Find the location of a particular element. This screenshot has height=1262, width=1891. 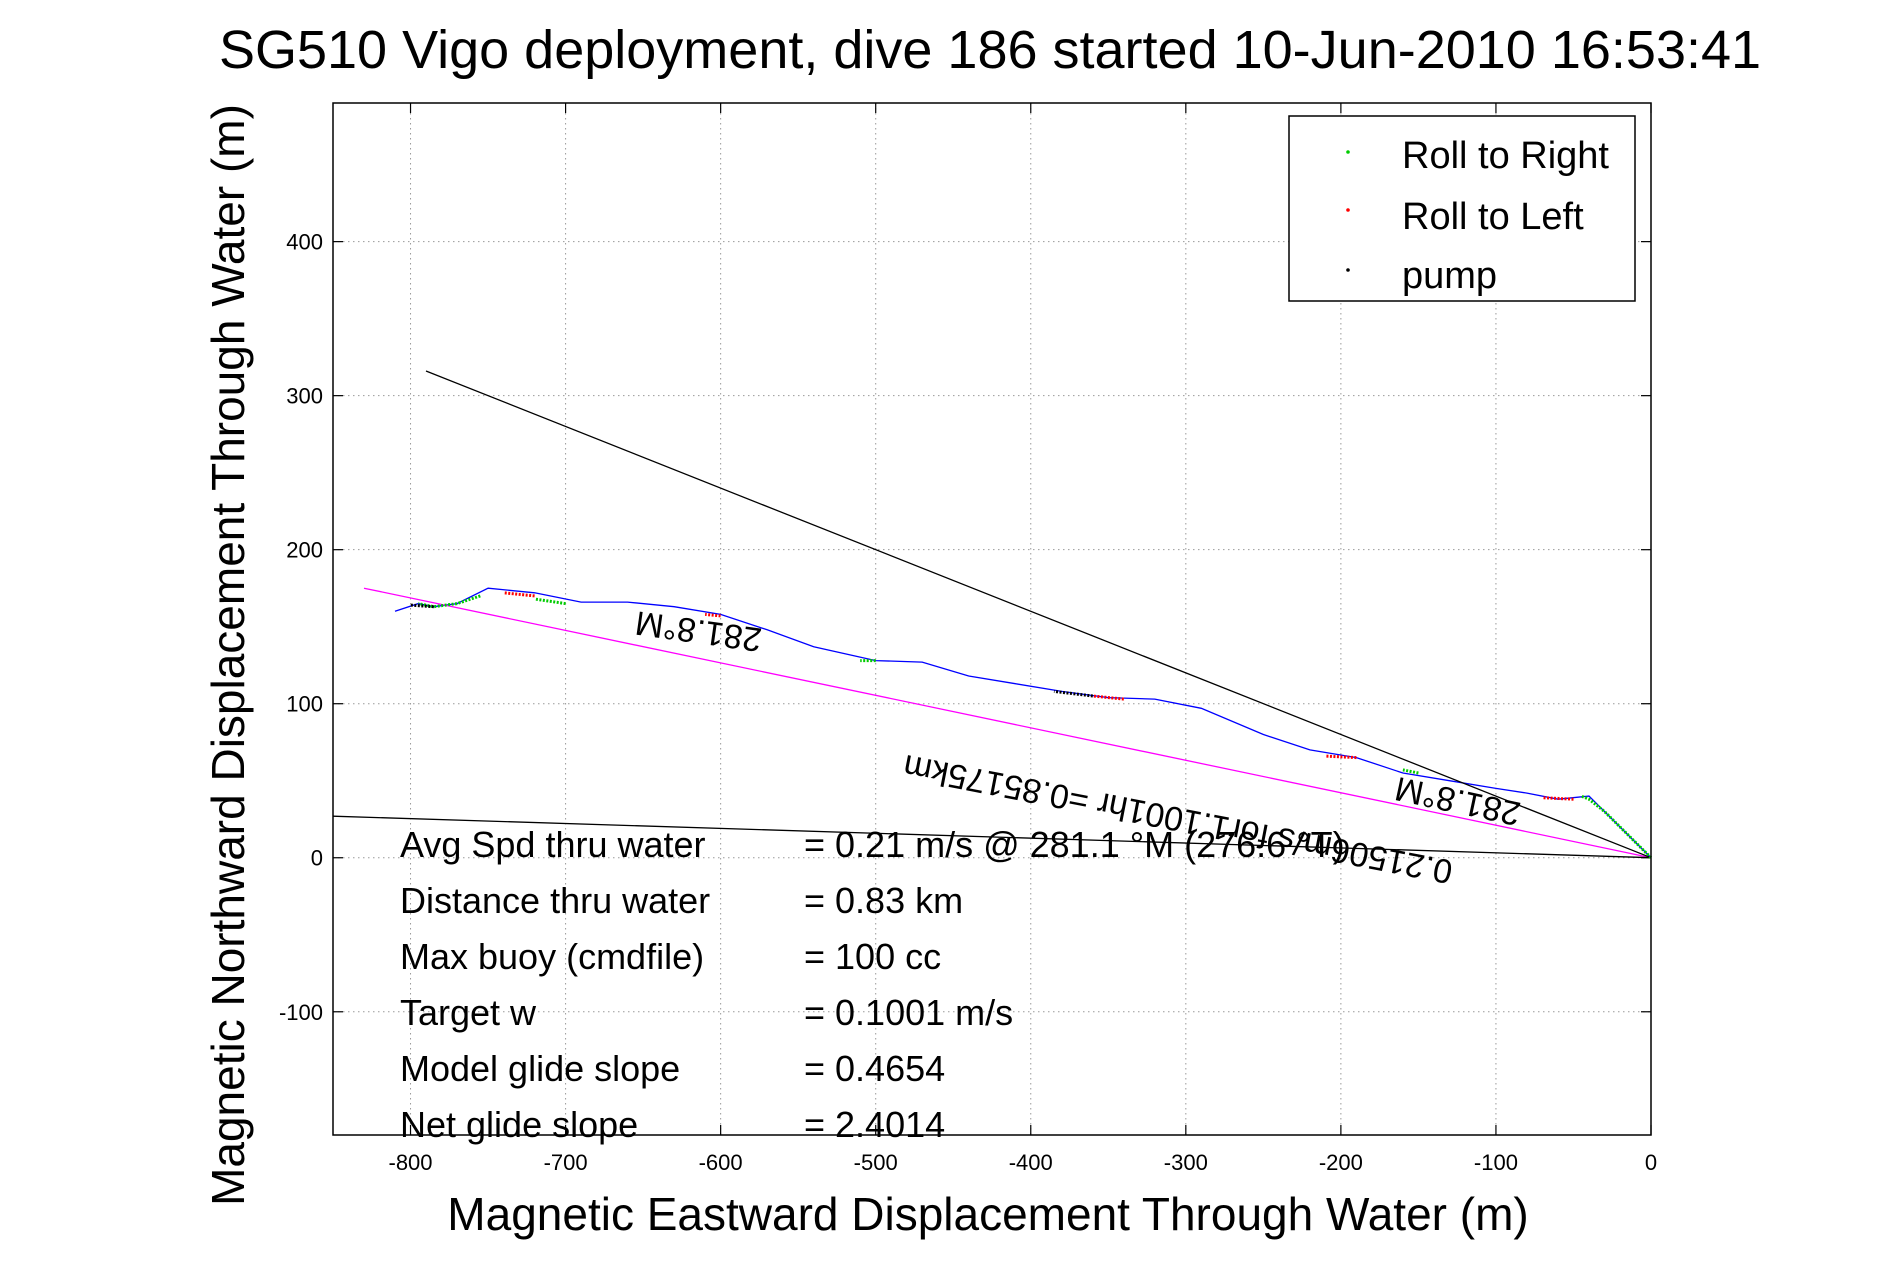

markers-layer is located at coordinates (1031, 725).